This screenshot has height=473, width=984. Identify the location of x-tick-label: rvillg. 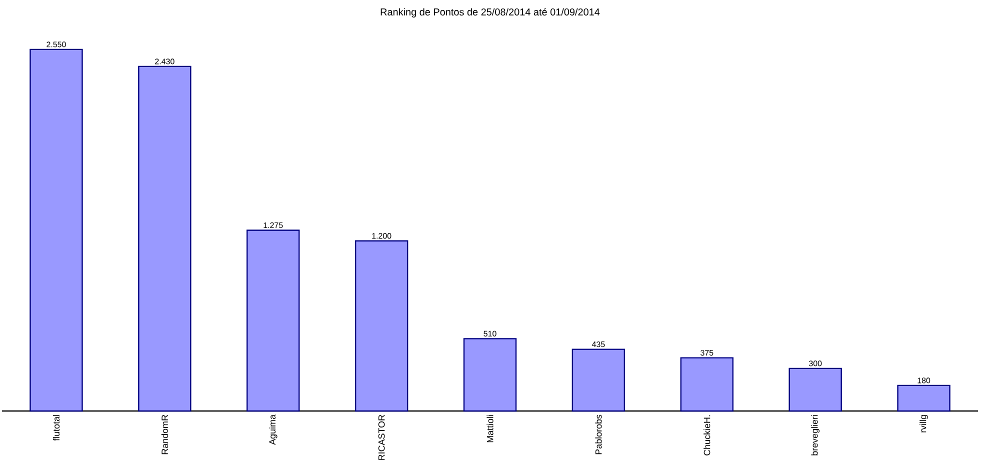
(924, 423).